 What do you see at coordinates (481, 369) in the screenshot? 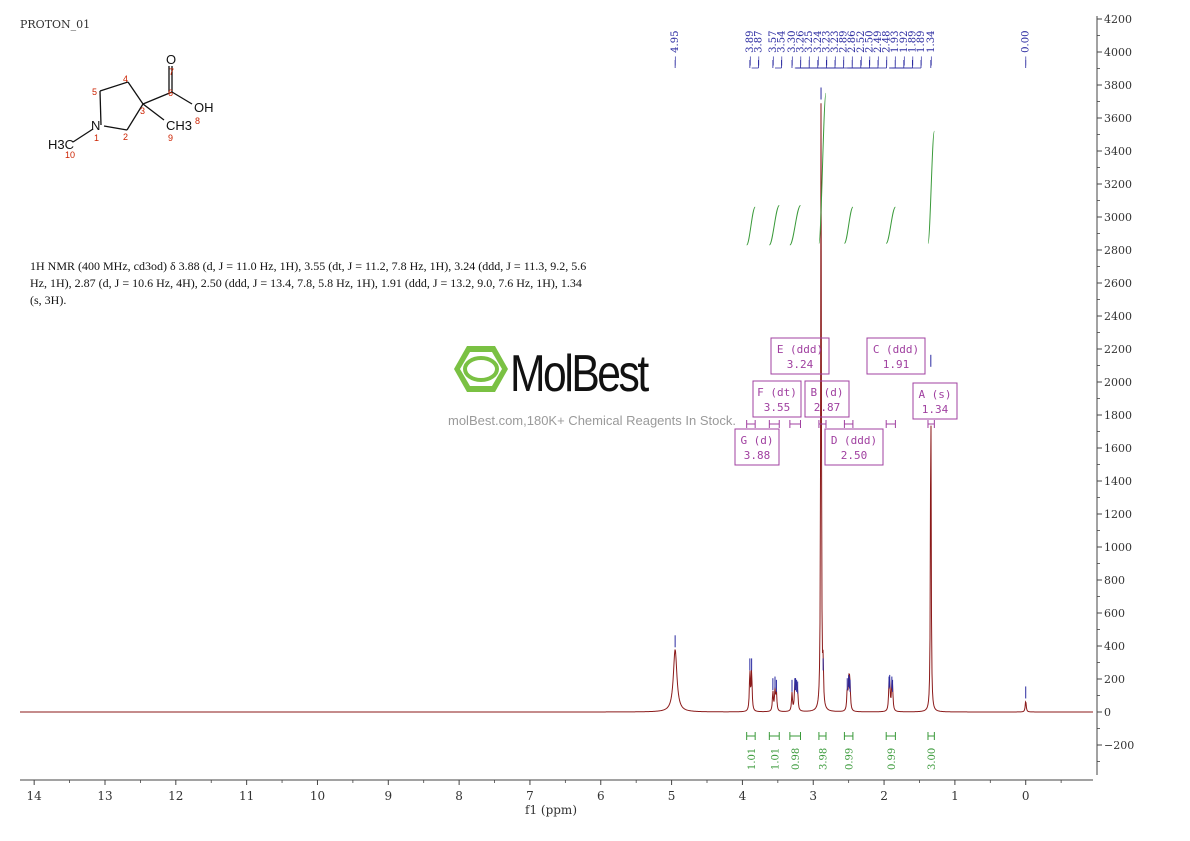
I see `molbest-logo-icon` at bounding box center [481, 369].